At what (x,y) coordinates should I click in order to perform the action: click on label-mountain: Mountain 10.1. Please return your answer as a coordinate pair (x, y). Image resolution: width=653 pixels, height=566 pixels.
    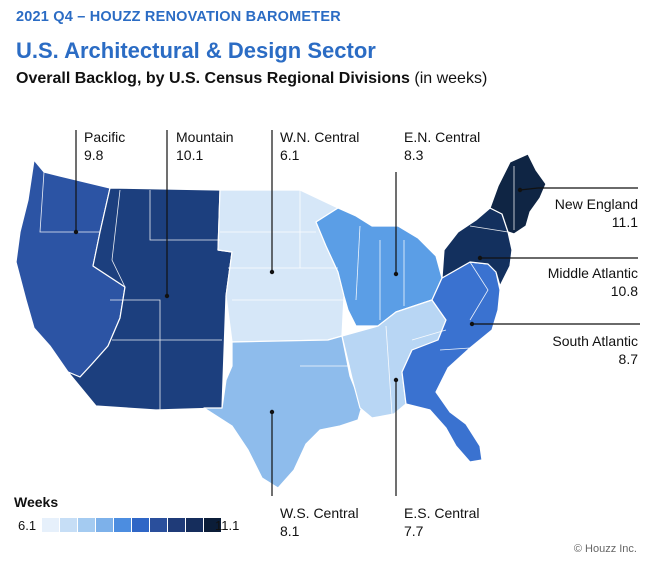
    Looking at the image, I should click on (205, 146).